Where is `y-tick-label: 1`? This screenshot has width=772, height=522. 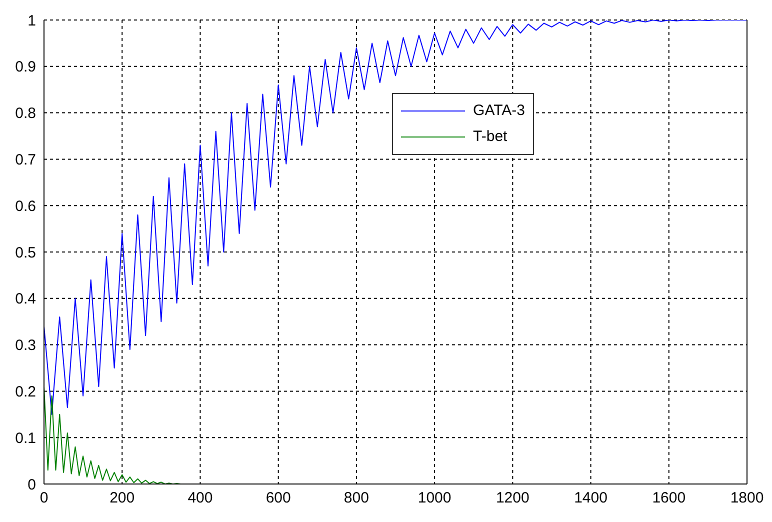 y-tick-label: 1 is located at coordinates (32, 21).